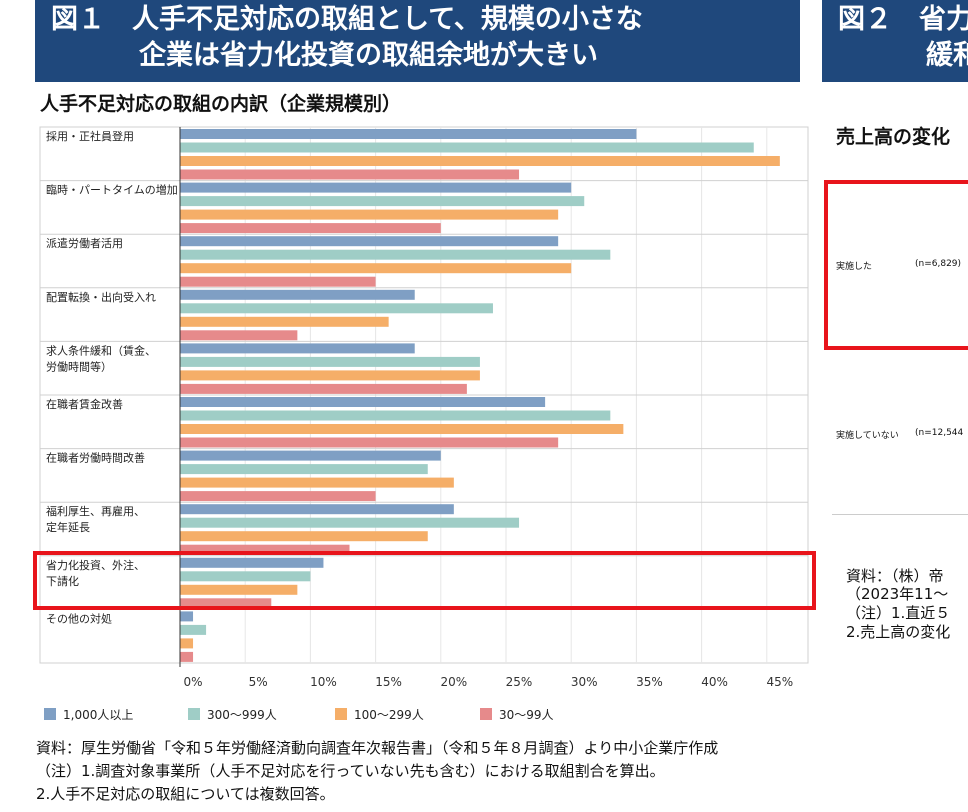 The height and width of the screenshot is (812, 968). What do you see at coordinates (938, 264) in the screenshot?
I see `fig2-row-n: (n=6,829)` at bounding box center [938, 264].